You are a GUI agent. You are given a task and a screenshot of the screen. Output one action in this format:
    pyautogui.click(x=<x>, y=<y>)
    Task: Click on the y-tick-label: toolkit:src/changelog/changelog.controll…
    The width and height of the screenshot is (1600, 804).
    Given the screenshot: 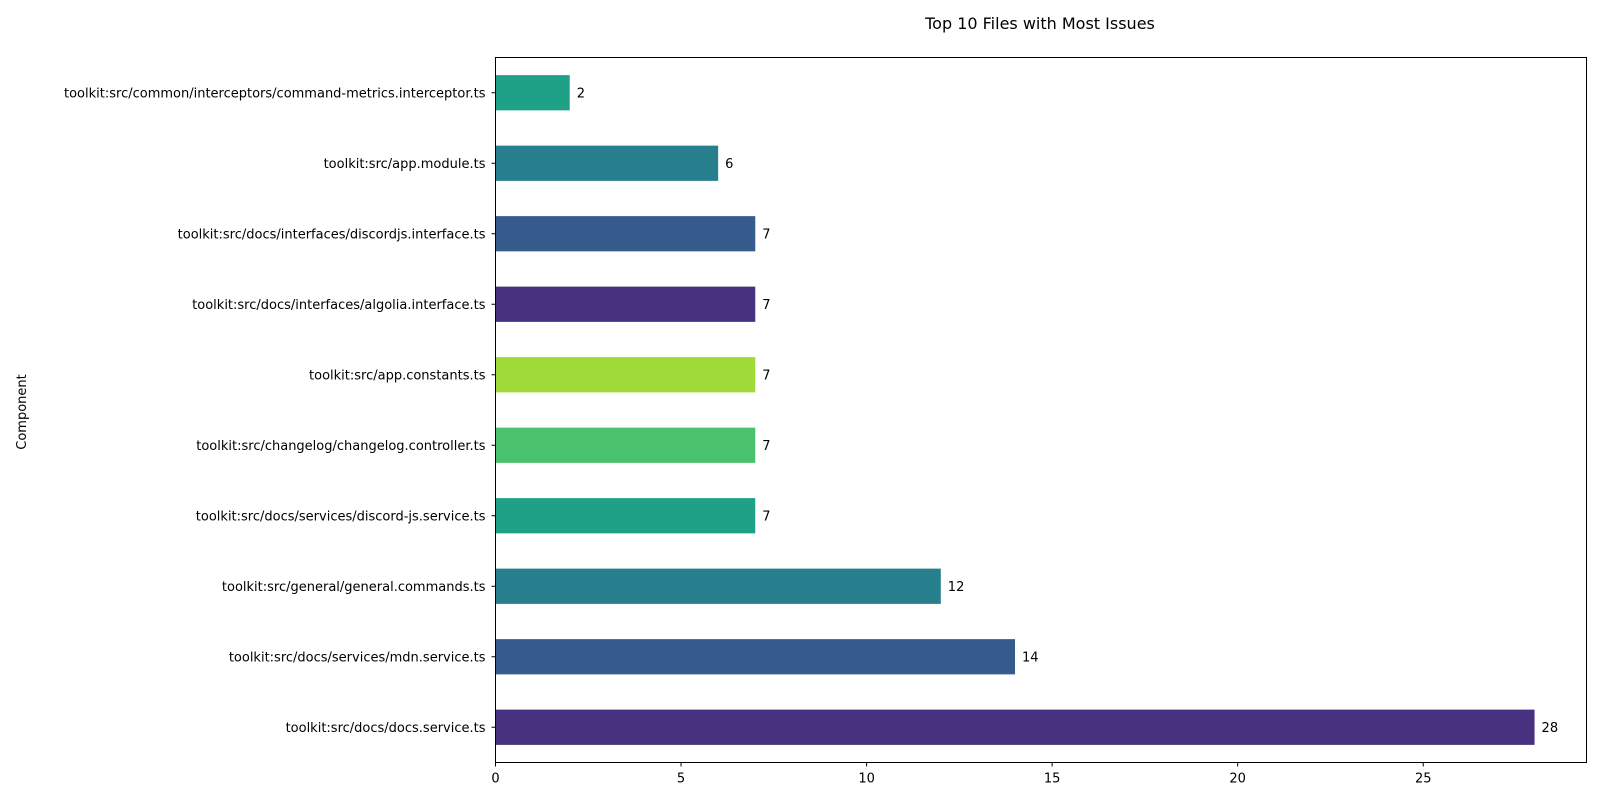 What is the action you would take?
    pyautogui.click(x=340, y=446)
    